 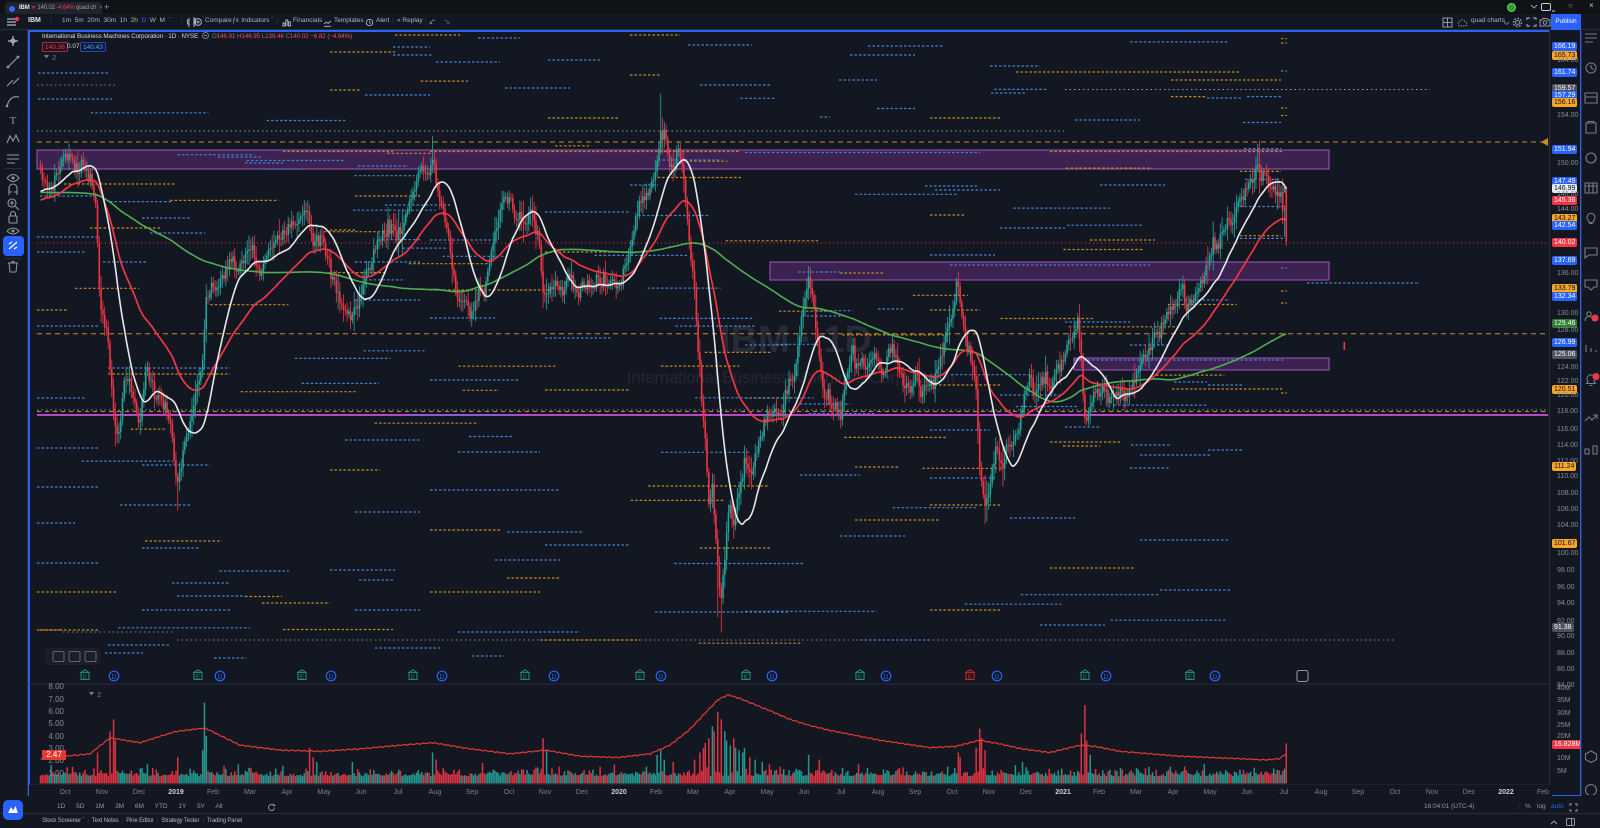 What do you see at coordinates (13, 121) in the screenshot?
I see `svg-text: T` at bounding box center [13, 121].